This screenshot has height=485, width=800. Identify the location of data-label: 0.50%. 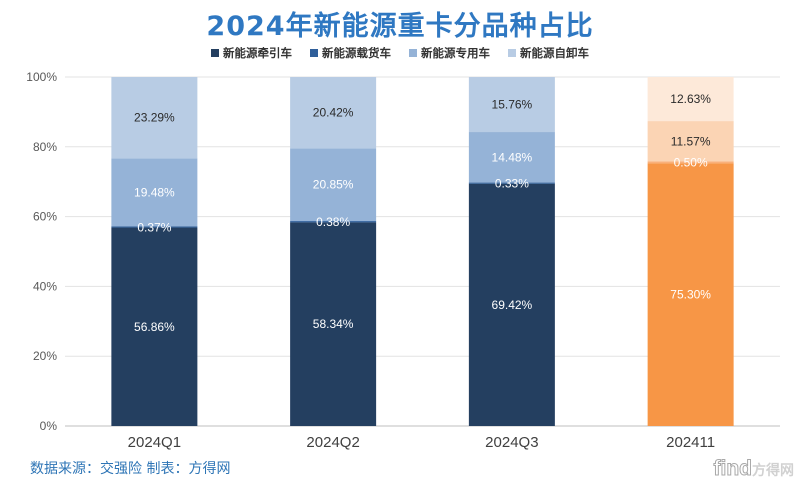
(691, 162).